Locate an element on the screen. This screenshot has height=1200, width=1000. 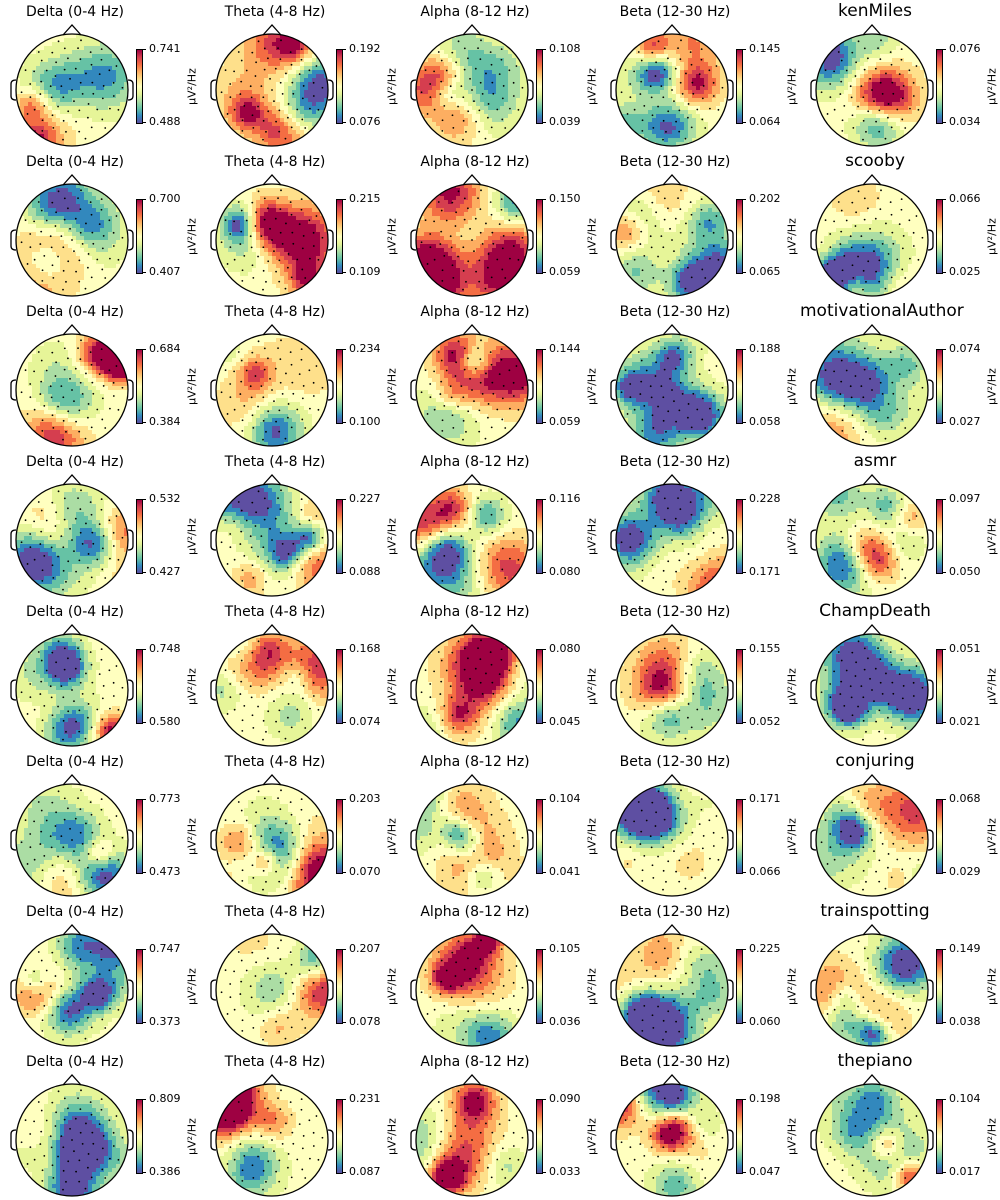
band-title: Alpha (8-12 Hz) is located at coordinates (475, 312).